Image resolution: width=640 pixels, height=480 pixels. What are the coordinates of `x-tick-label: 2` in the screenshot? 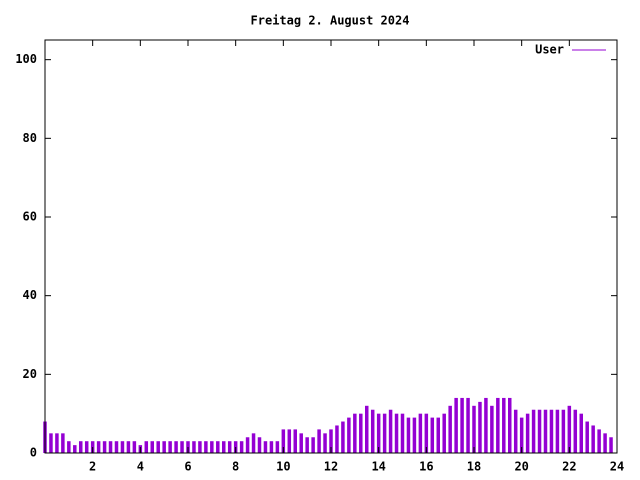 It's located at (92, 467).